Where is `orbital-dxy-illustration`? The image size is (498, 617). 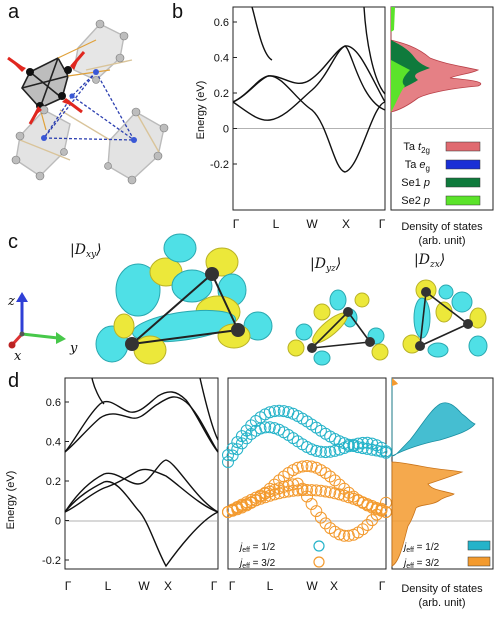 orbital-dxy-illustration is located at coordinates (184, 299).